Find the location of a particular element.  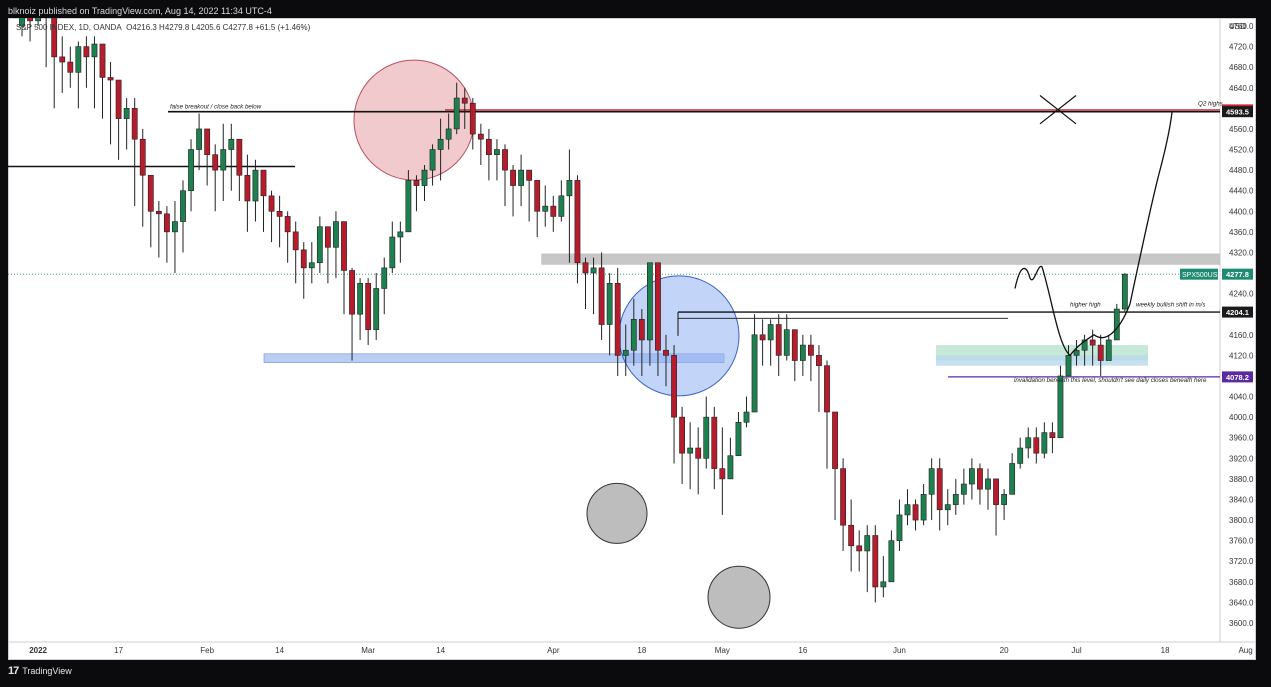

price-tag-label: 4078.2 is located at coordinates (1237, 377).